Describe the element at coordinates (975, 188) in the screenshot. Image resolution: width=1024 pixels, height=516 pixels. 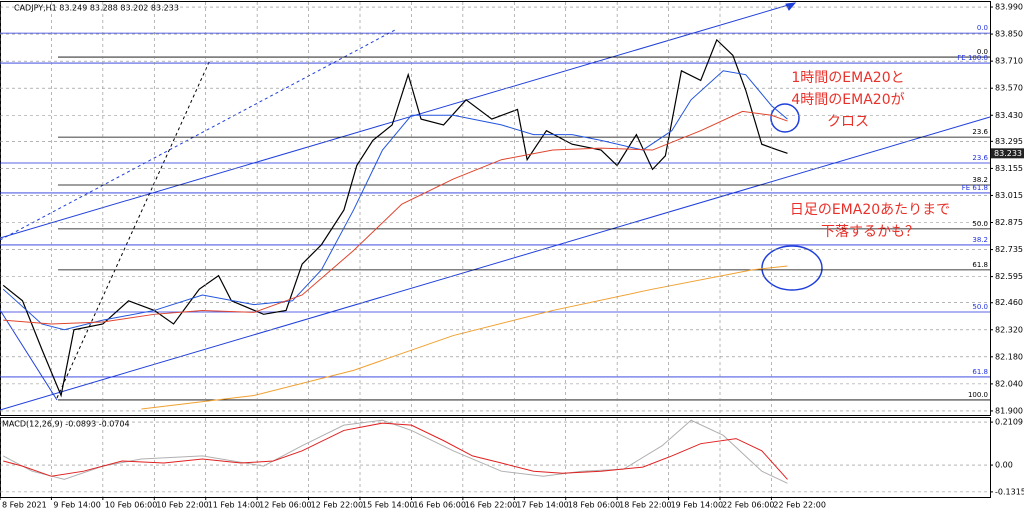
I see `level-label: FE 61.8` at that location.